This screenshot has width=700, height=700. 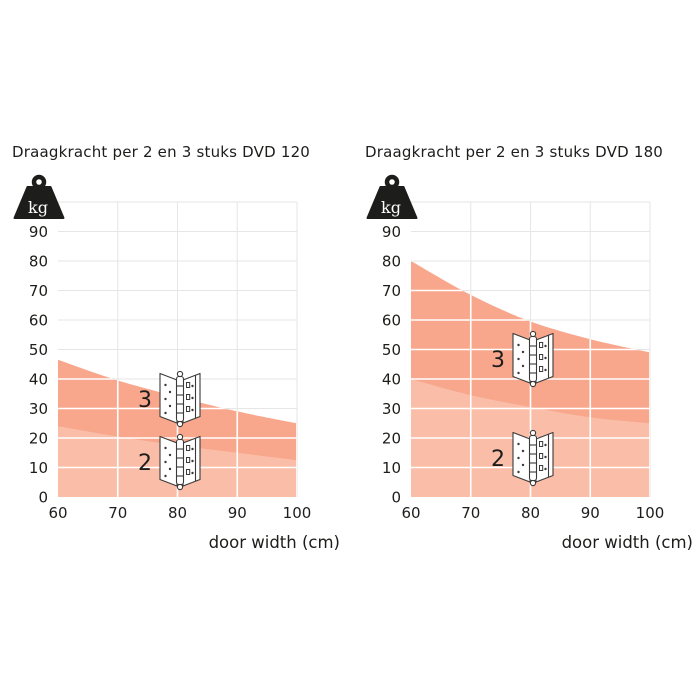 I want to click on chart-title: Draagkracht per 2 en 3 stuks DVD 120, so click(x=161, y=152).